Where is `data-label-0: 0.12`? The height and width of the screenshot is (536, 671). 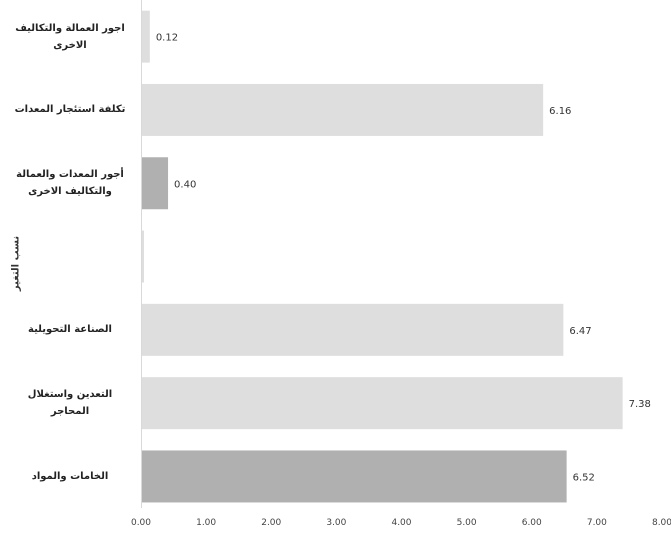
data-label-0: 0.12 is located at coordinates (167, 38).